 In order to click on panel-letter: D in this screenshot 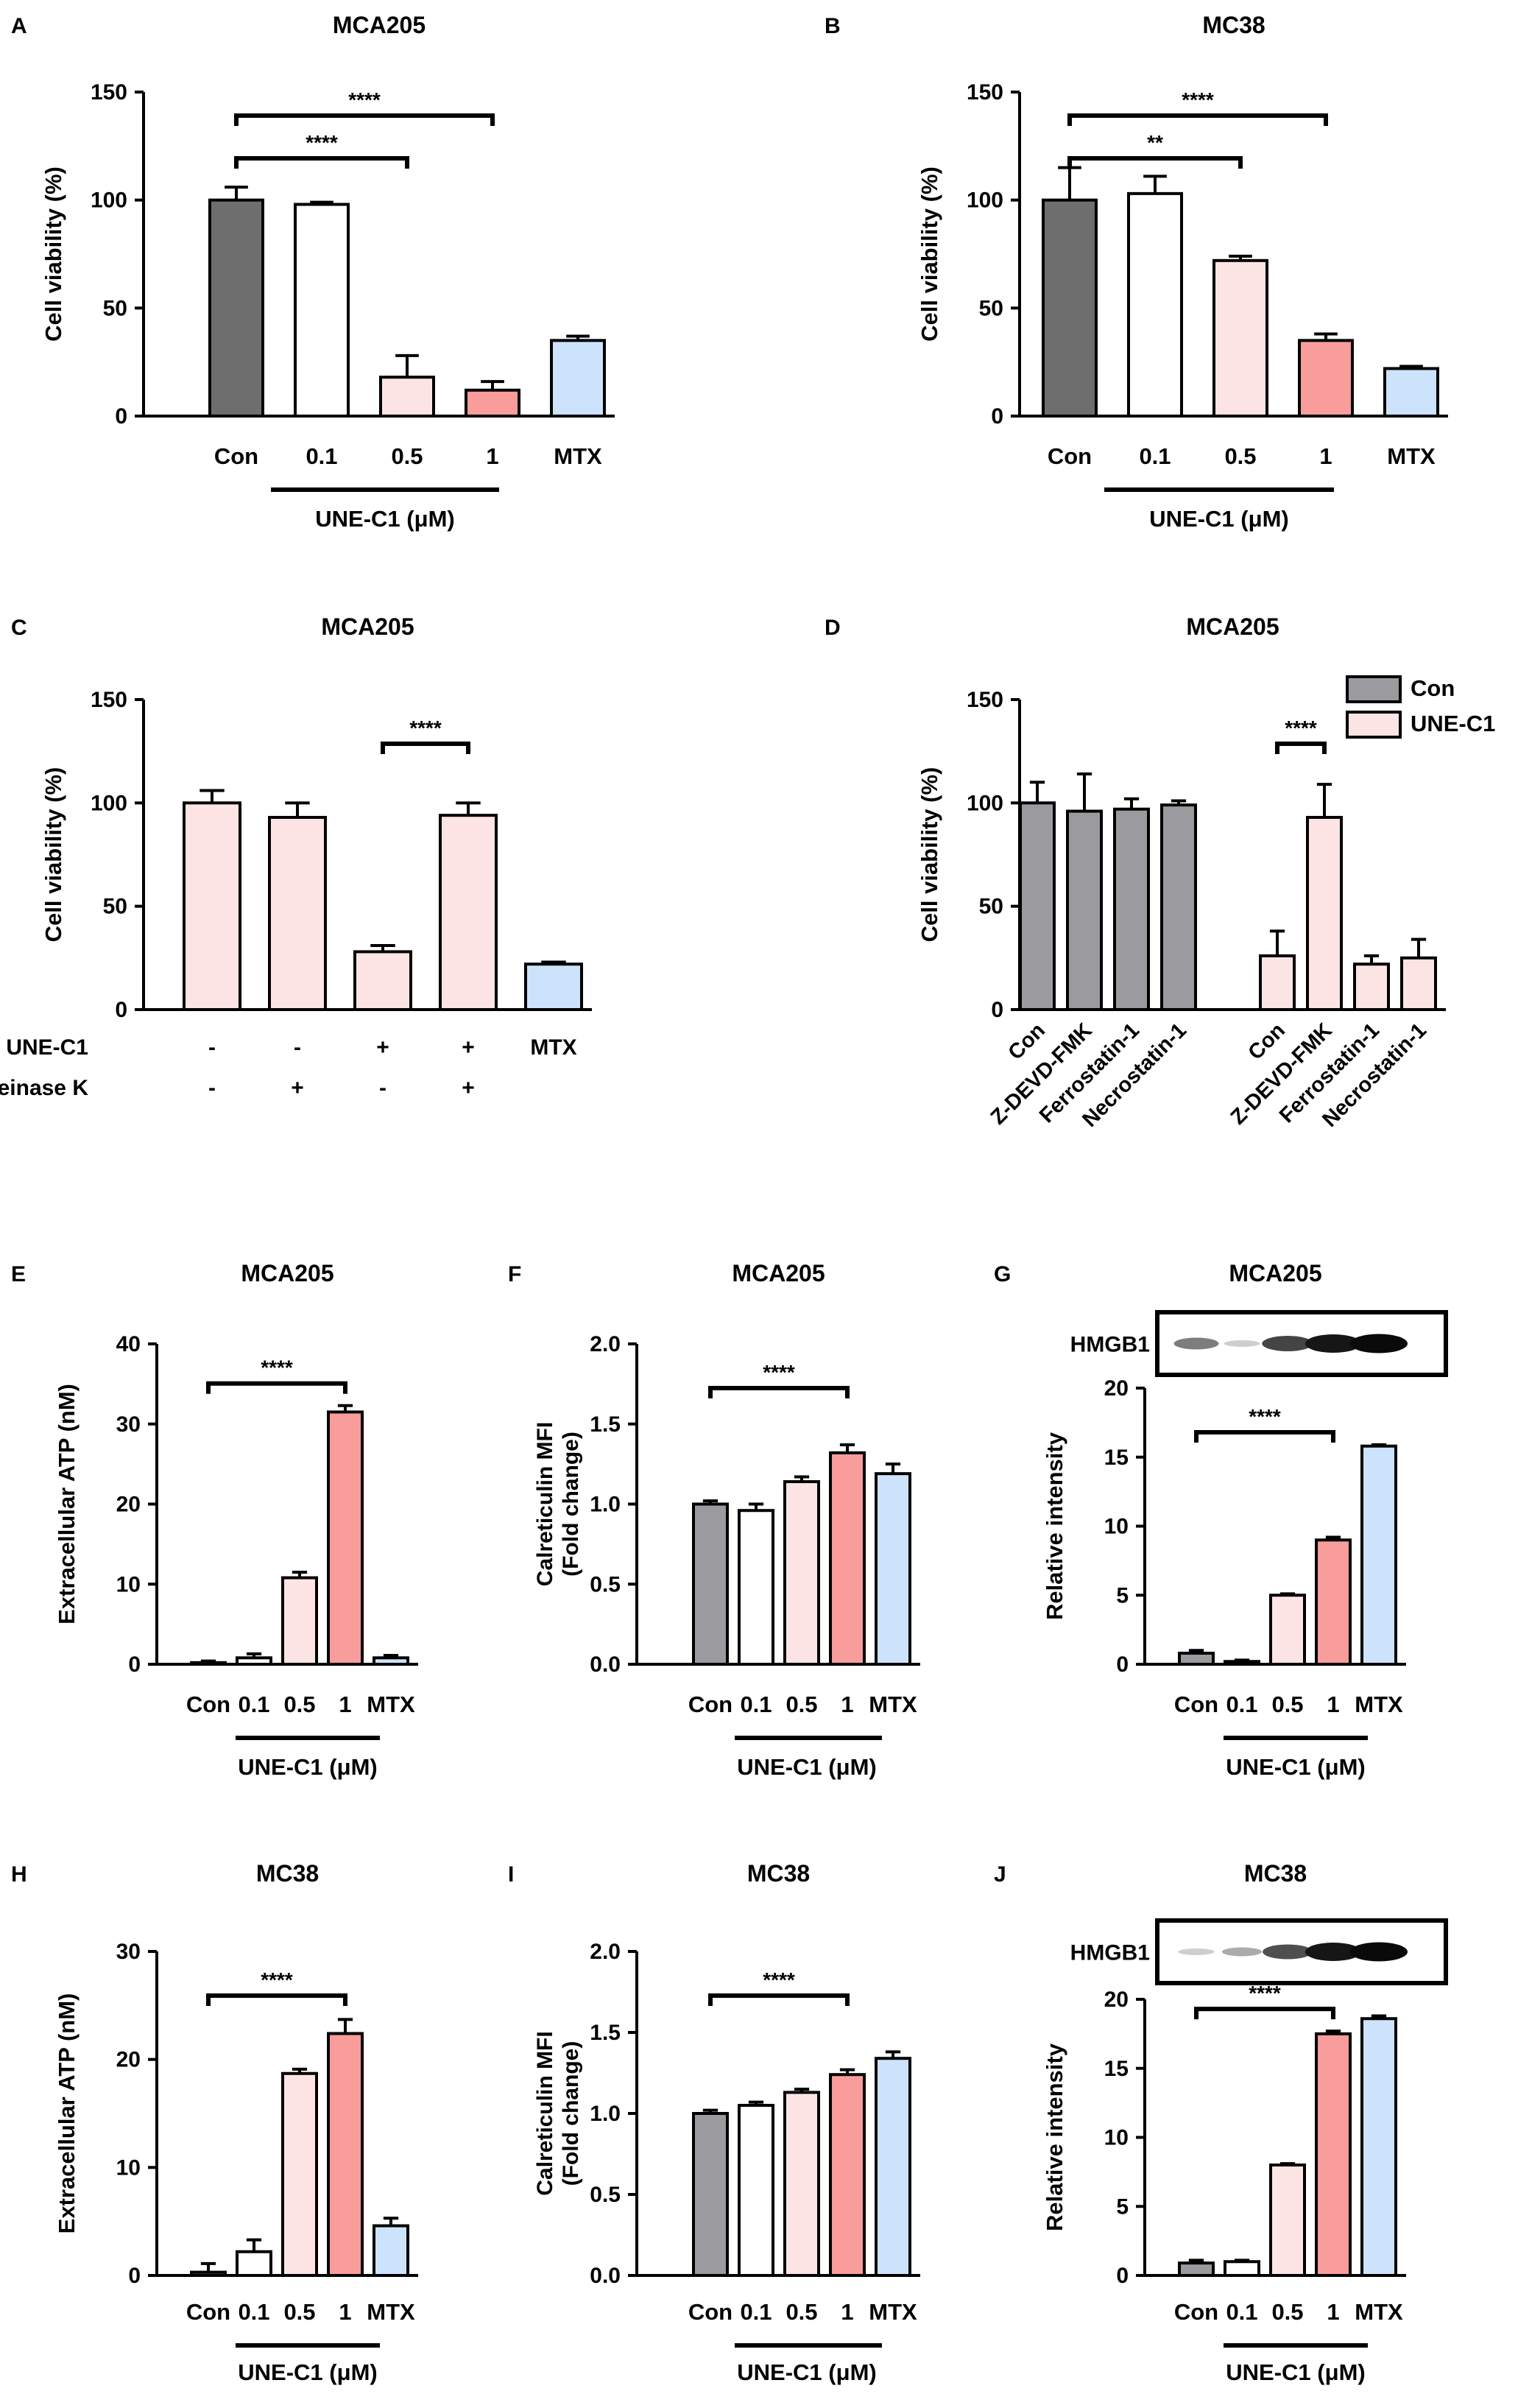, I will do `click(833, 628)`.